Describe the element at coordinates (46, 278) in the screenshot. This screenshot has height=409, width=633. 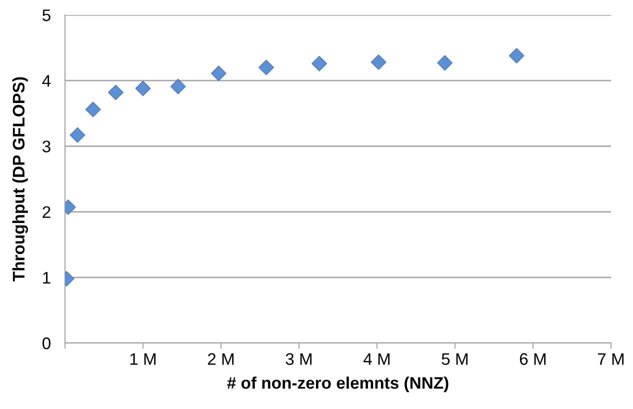
I see `y-tick-label: 1` at that location.